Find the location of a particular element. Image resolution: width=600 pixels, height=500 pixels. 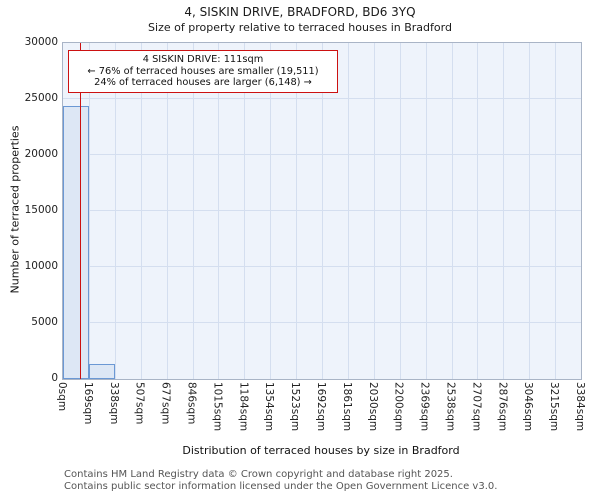

x-tick-label: 1692sqm is located at coordinates (321, 407).